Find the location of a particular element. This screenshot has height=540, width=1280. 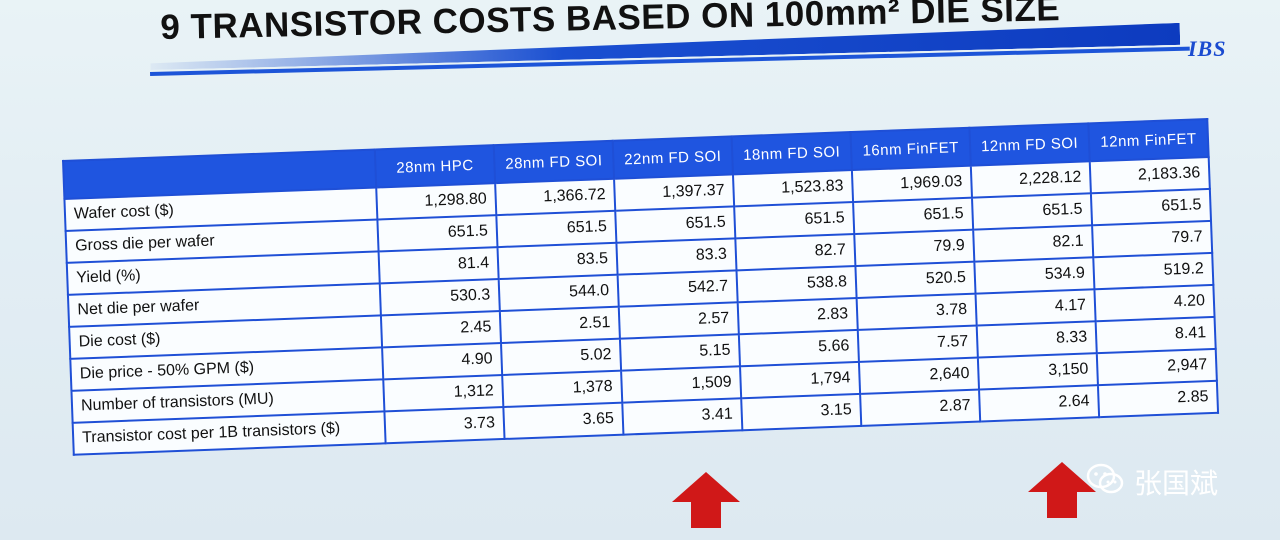

ibs-logo: IBS is located at coordinates (1207, 48).